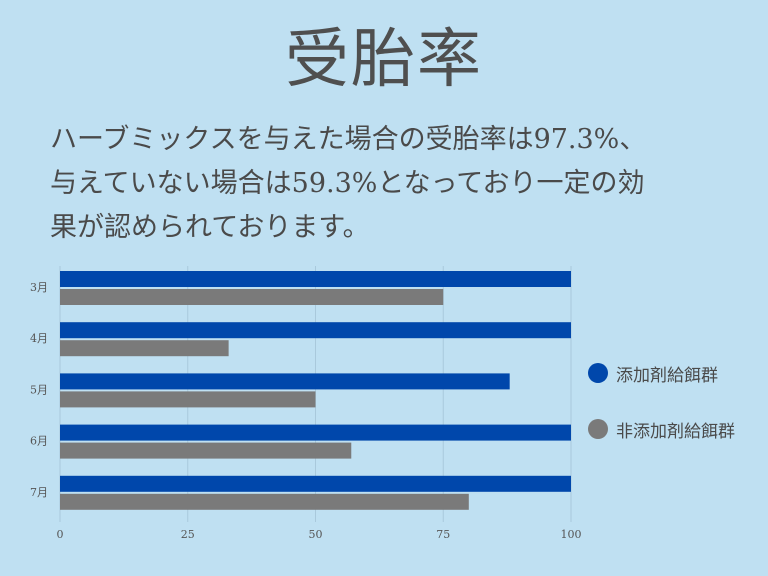 The image size is (768, 576). Describe the element at coordinates (443, 534) in the screenshot. I see `x-tick-label: 75` at that location.